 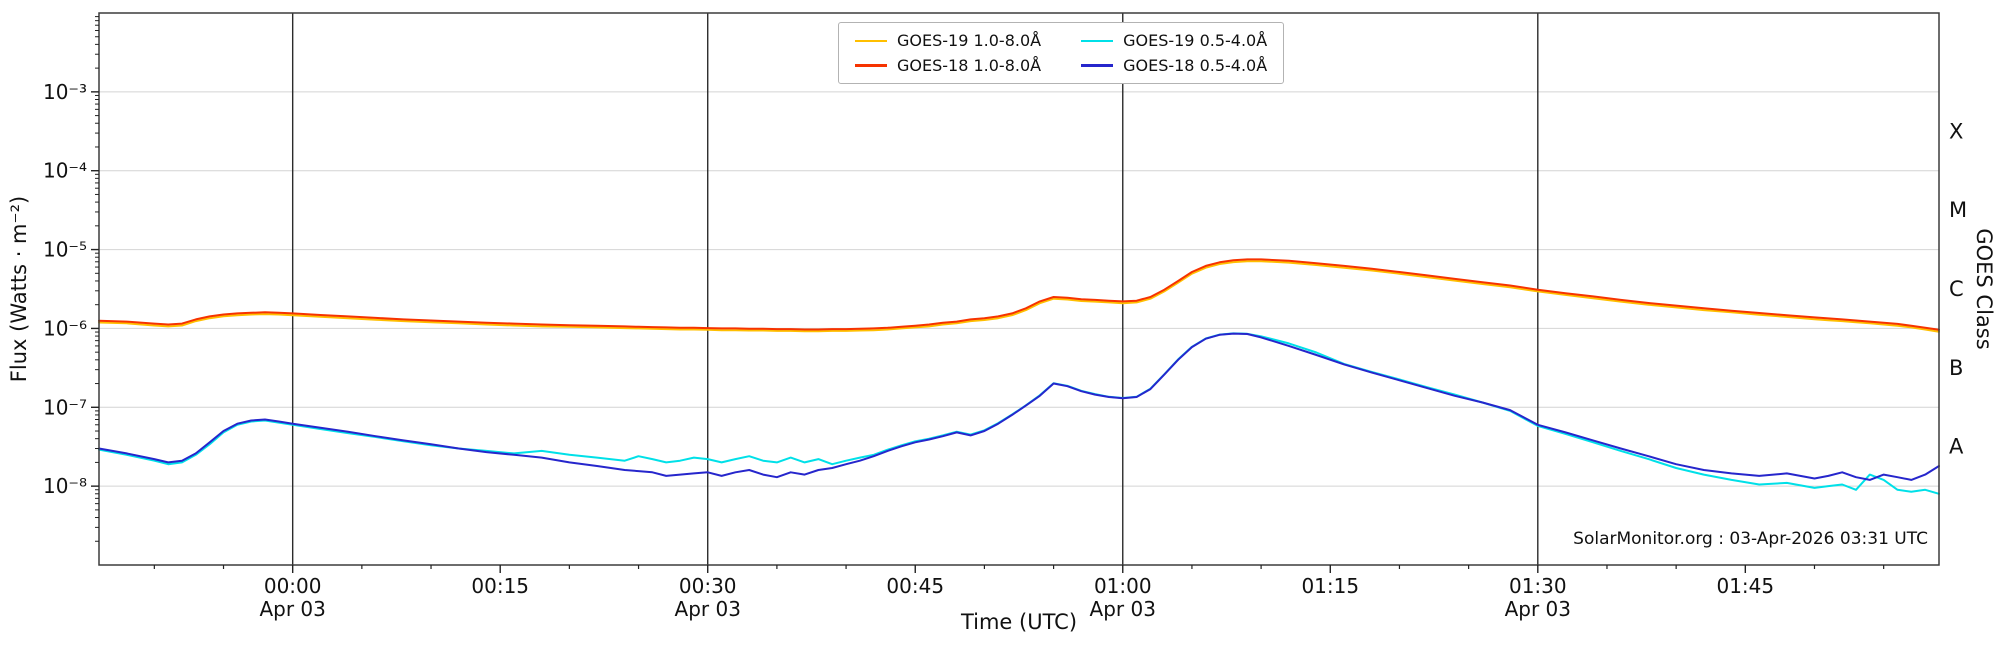 What do you see at coordinates (1958, 210) in the screenshot?
I see `svg-text: M` at bounding box center [1958, 210].